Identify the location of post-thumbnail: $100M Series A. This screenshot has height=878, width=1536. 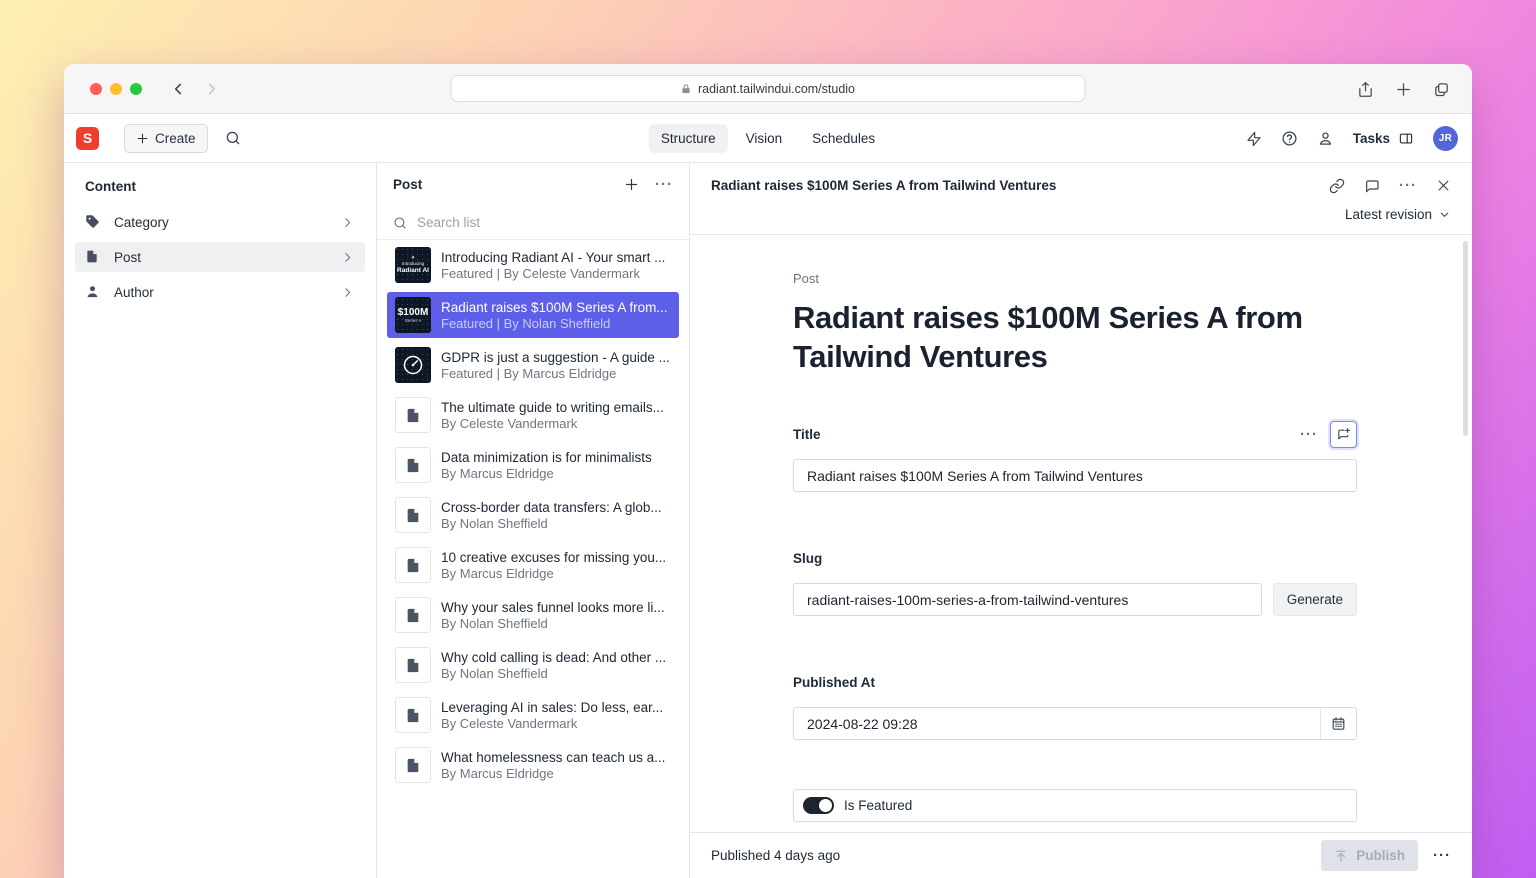
(413, 315).